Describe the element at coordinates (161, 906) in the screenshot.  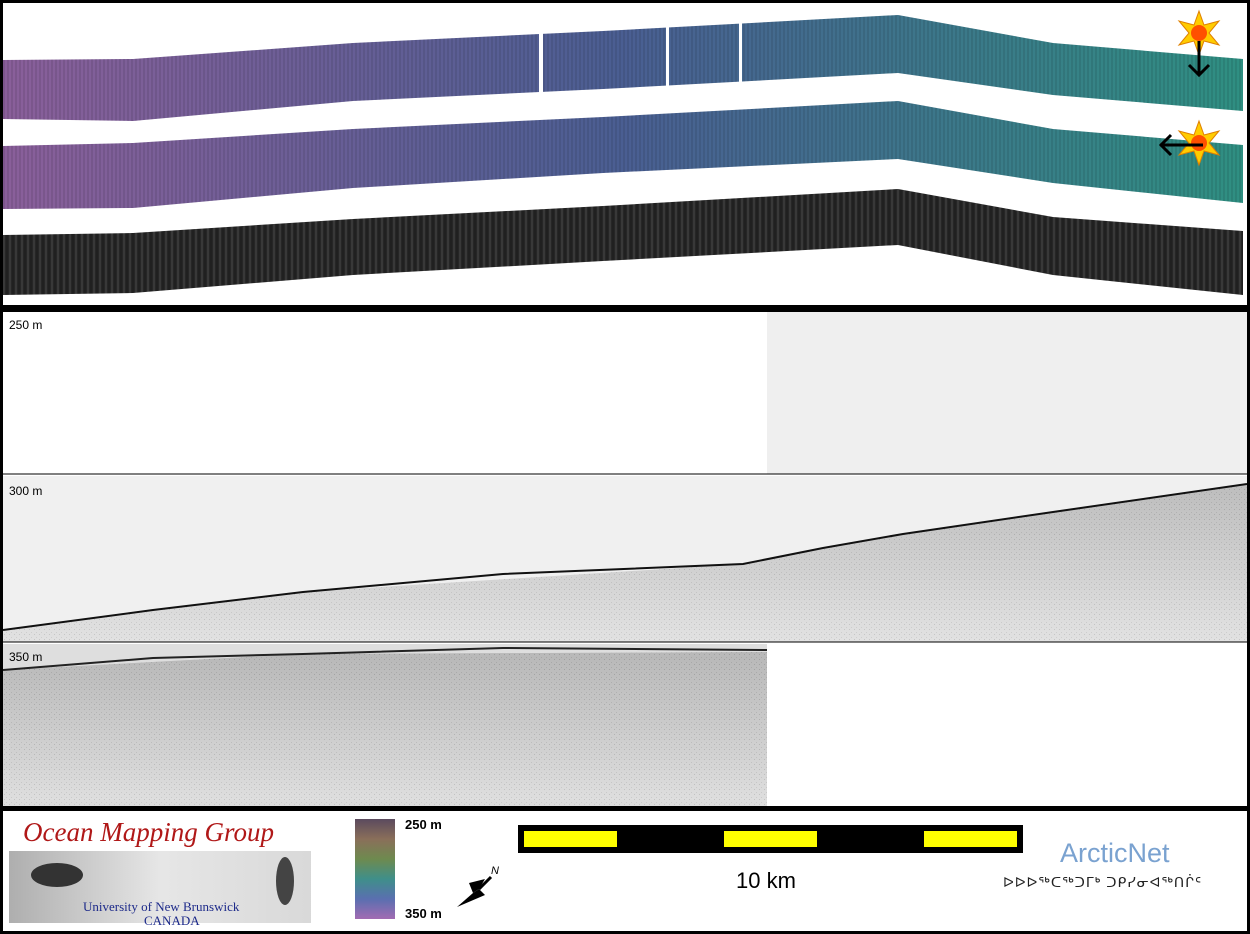
I see `omg-university: University of New Brunswick` at that location.